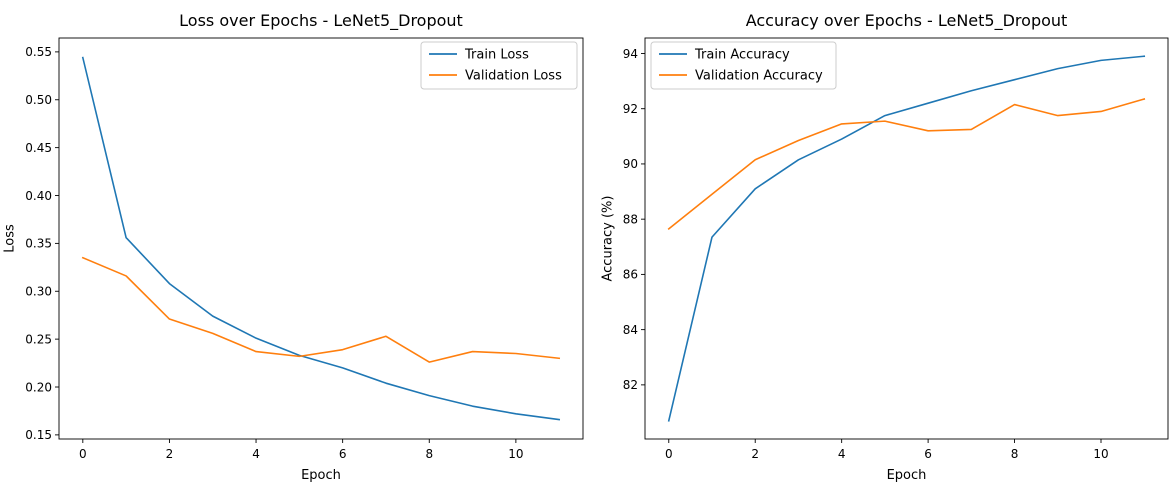 The width and height of the screenshot is (1173, 489). I want to click on loss-y-tick-label: 0.25, so click(38, 339).